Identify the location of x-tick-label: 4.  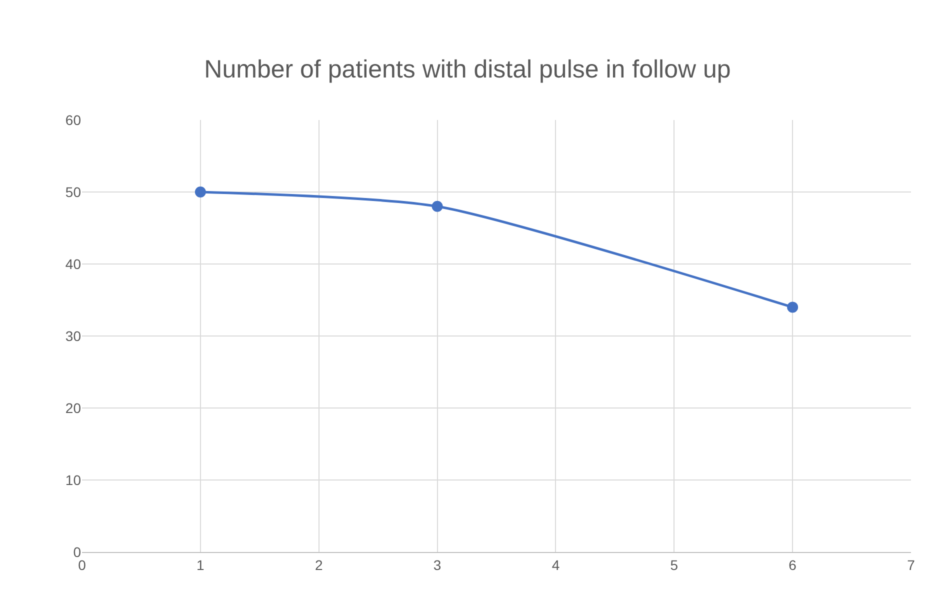
(556, 564).